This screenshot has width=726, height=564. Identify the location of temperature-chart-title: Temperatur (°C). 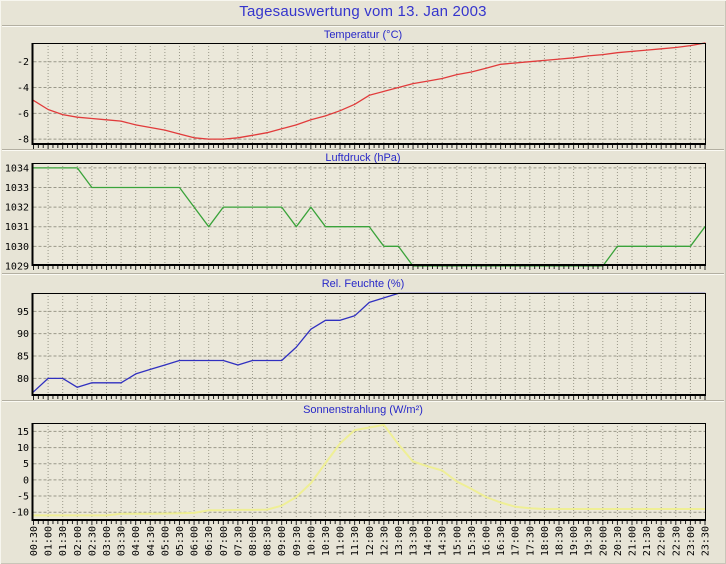
(363, 35).